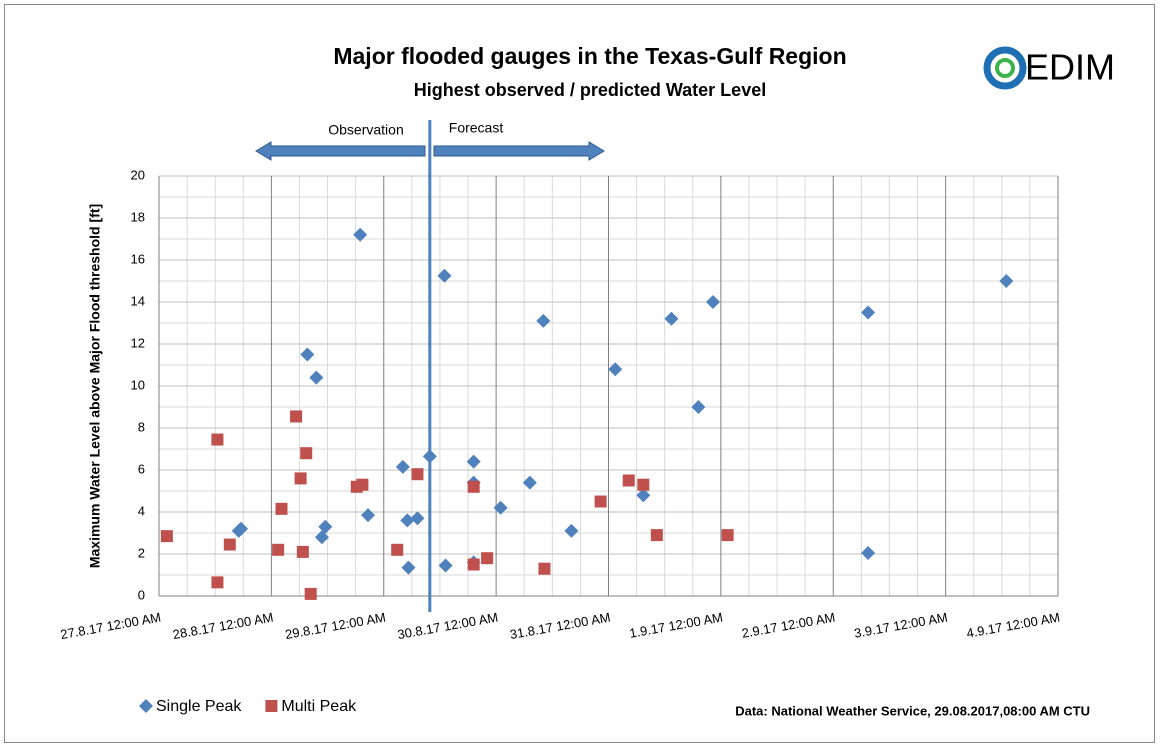 The image size is (1160, 754). What do you see at coordinates (138, 216) in the screenshot?
I see `y-tick-label: 18` at bounding box center [138, 216].